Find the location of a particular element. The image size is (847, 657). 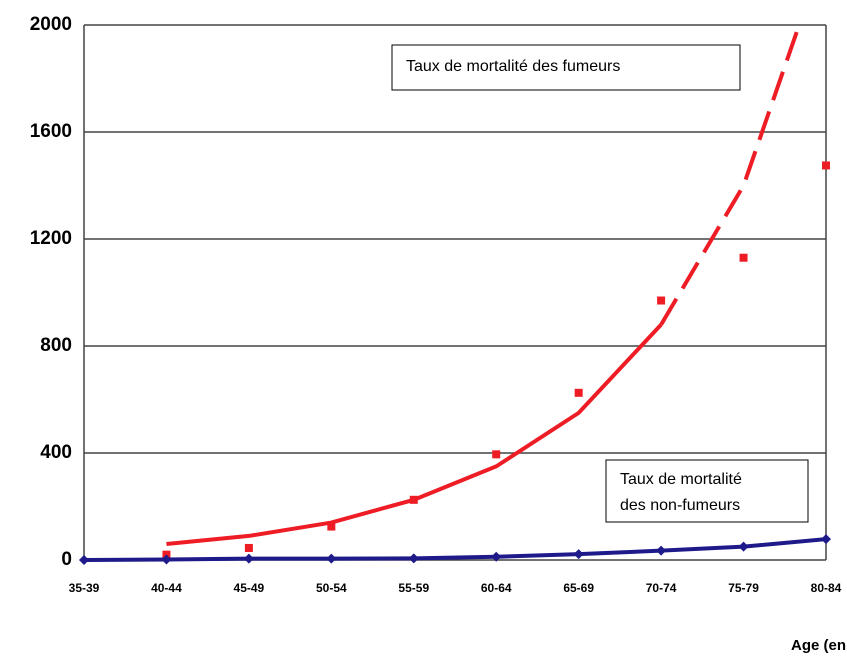

annotation: Taux de mortalité is located at coordinates (681, 479).